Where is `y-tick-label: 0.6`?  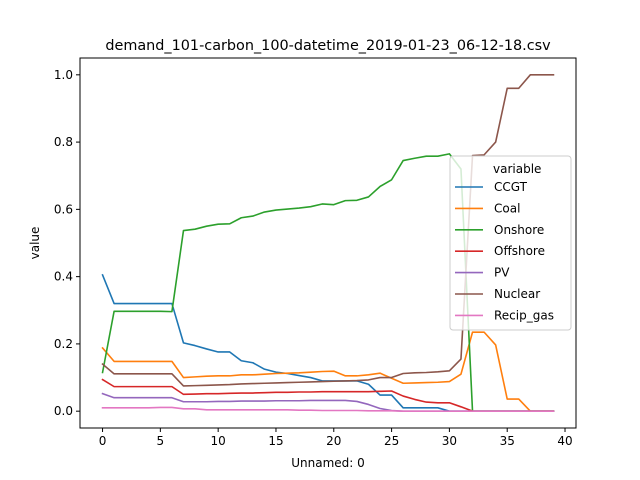 y-tick-label: 0.6 is located at coordinates (63, 209).